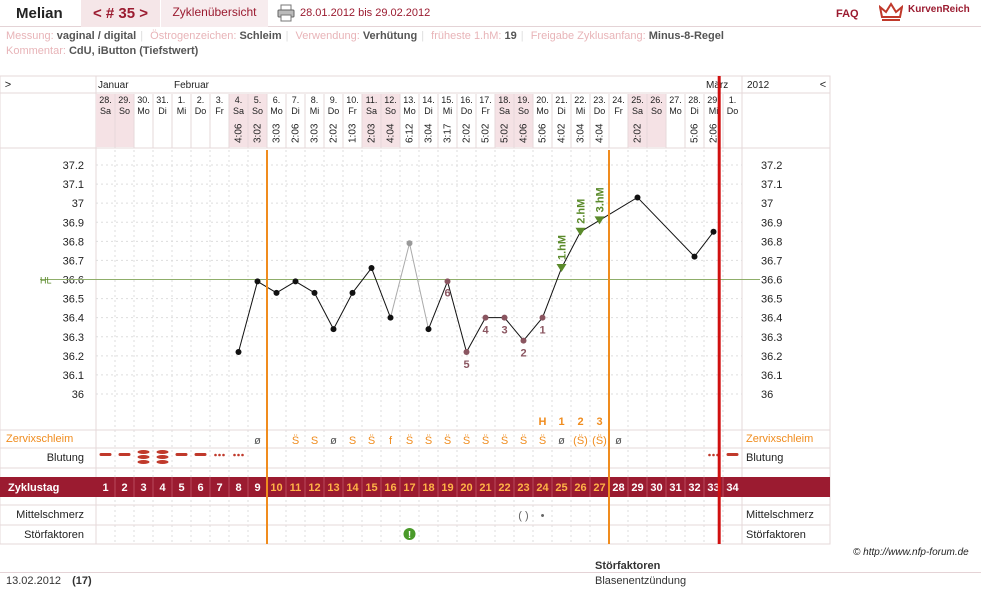 The height and width of the screenshot is (604, 981). What do you see at coordinates (523, 516) in the screenshot?
I see `mittelschmerz-symbol: ( )` at bounding box center [523, 516].